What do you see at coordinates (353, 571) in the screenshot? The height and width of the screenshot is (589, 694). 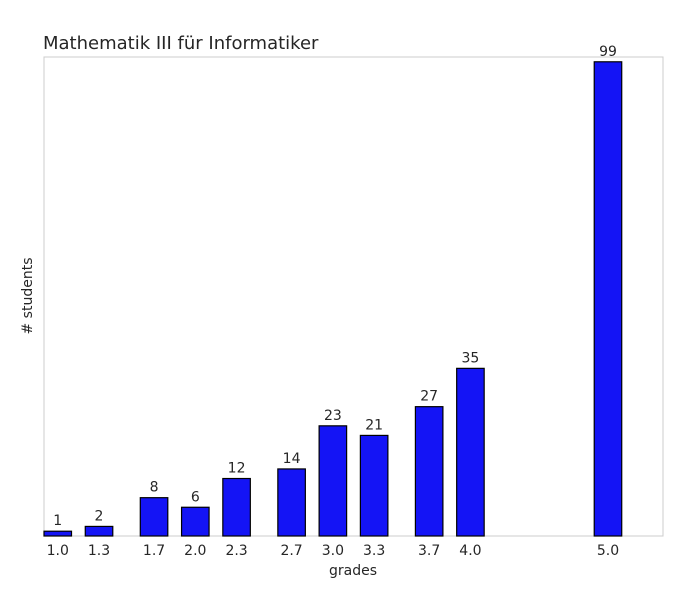 I see `x-axis-label: grades` at bounding box center [353, 571].